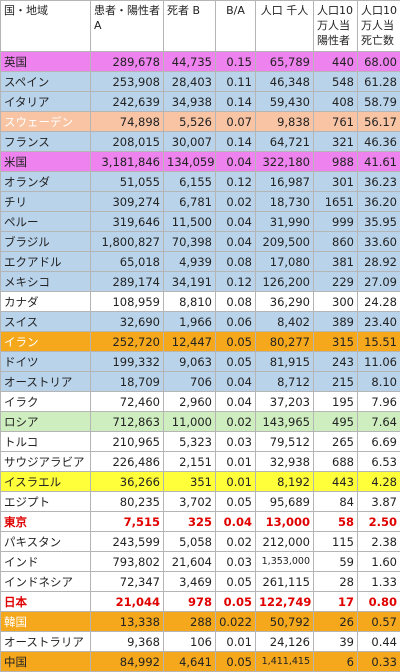  Describe the element at coordinates (127, 102) in the screenshot. I see `cell-cases: 242,639` at that location.